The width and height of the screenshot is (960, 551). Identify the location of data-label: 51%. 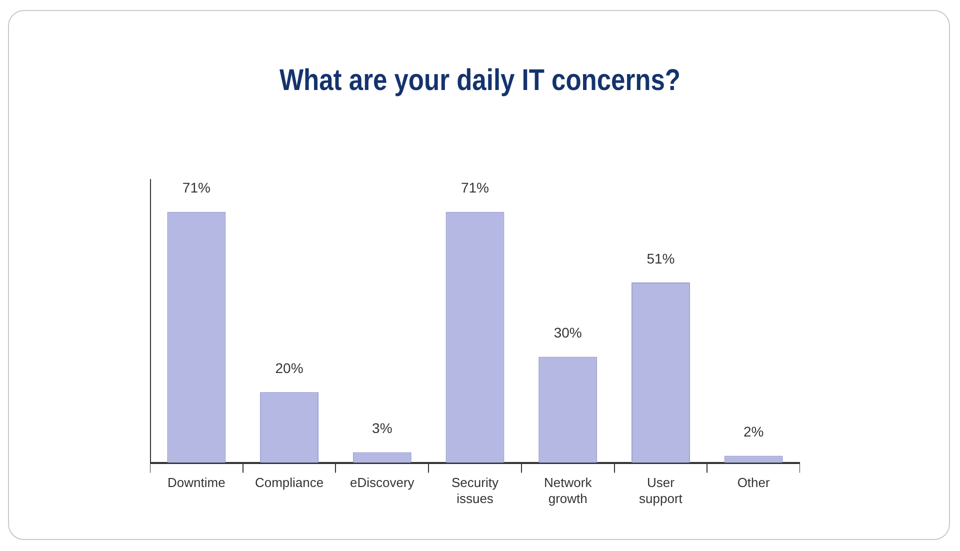
(660, 258).